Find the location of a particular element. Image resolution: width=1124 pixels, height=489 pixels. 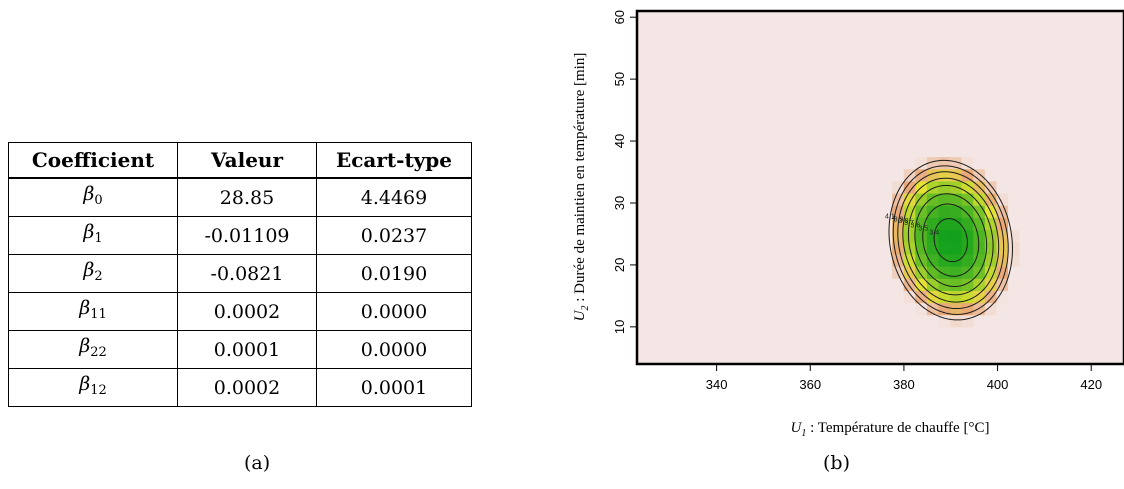

table-row: β12 0.0002 0.0001 is located at coordinates (240, 387).